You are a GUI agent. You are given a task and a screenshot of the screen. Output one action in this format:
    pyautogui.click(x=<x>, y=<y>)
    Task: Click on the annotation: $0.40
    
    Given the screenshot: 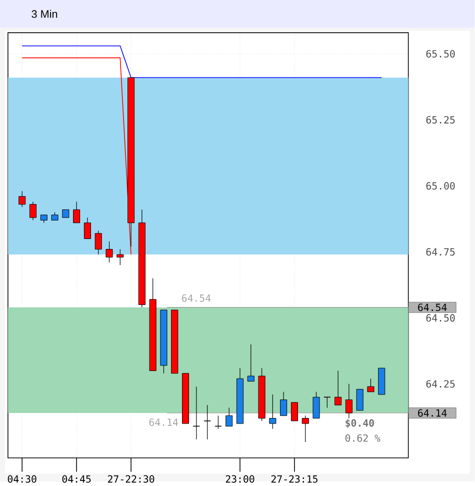 What is the action you would take?
    pyautogui.click(x=360, y=423)
    